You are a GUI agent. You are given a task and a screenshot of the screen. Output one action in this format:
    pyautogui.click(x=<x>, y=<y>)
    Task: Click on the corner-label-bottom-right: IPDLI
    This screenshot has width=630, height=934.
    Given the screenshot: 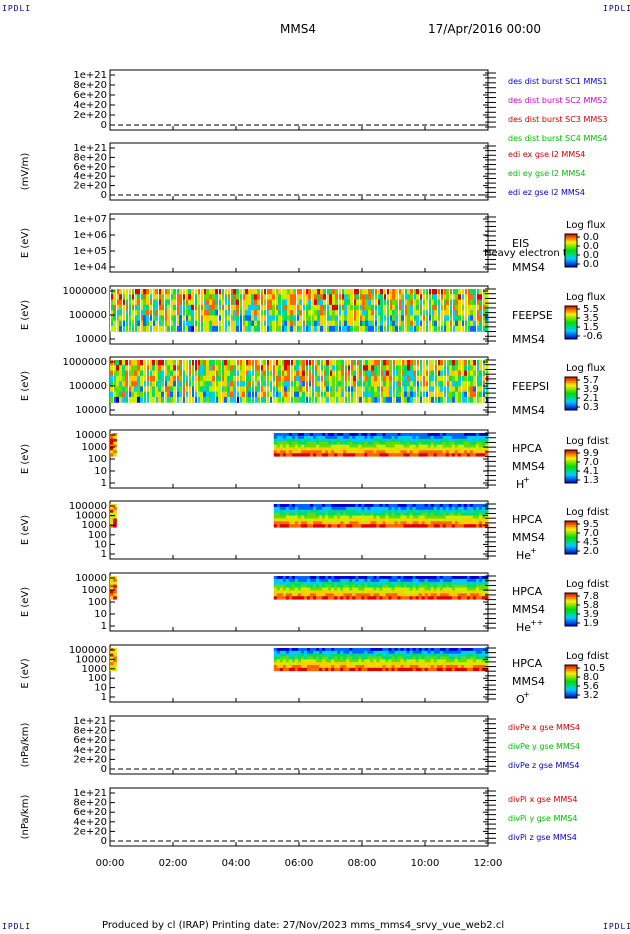 What is the action you would take?
    pyautogui.click(x=616, y=926)
    